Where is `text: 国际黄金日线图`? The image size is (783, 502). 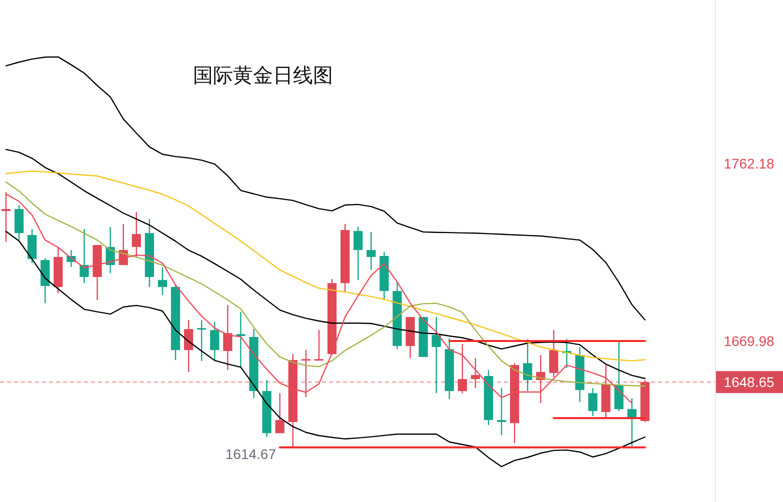 text: 国际黄金日线图 is located at coordinates (263, 76).